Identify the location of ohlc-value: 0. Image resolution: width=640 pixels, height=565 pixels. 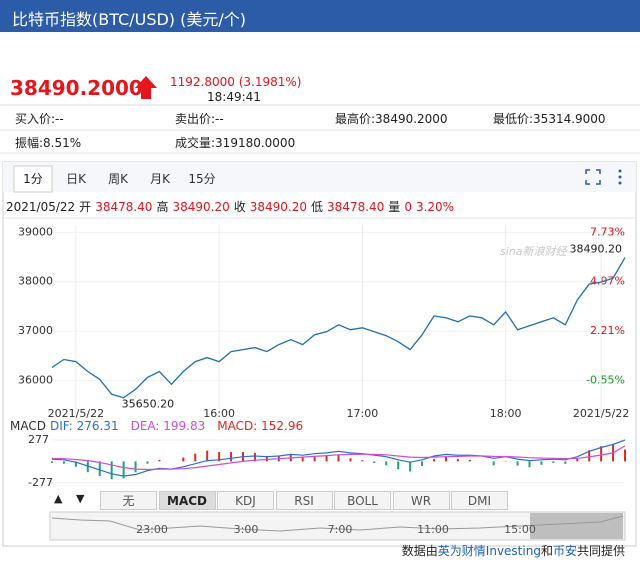
(408, 207).